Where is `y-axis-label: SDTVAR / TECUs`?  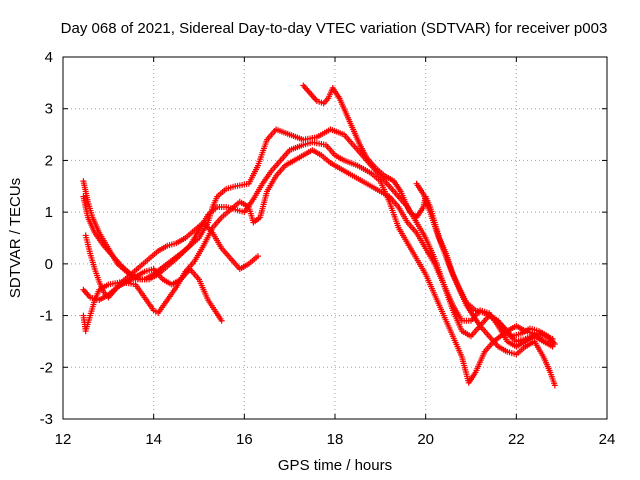
y-axis-label: SDTVAR / TECUs is located at coordinates (15, 238).